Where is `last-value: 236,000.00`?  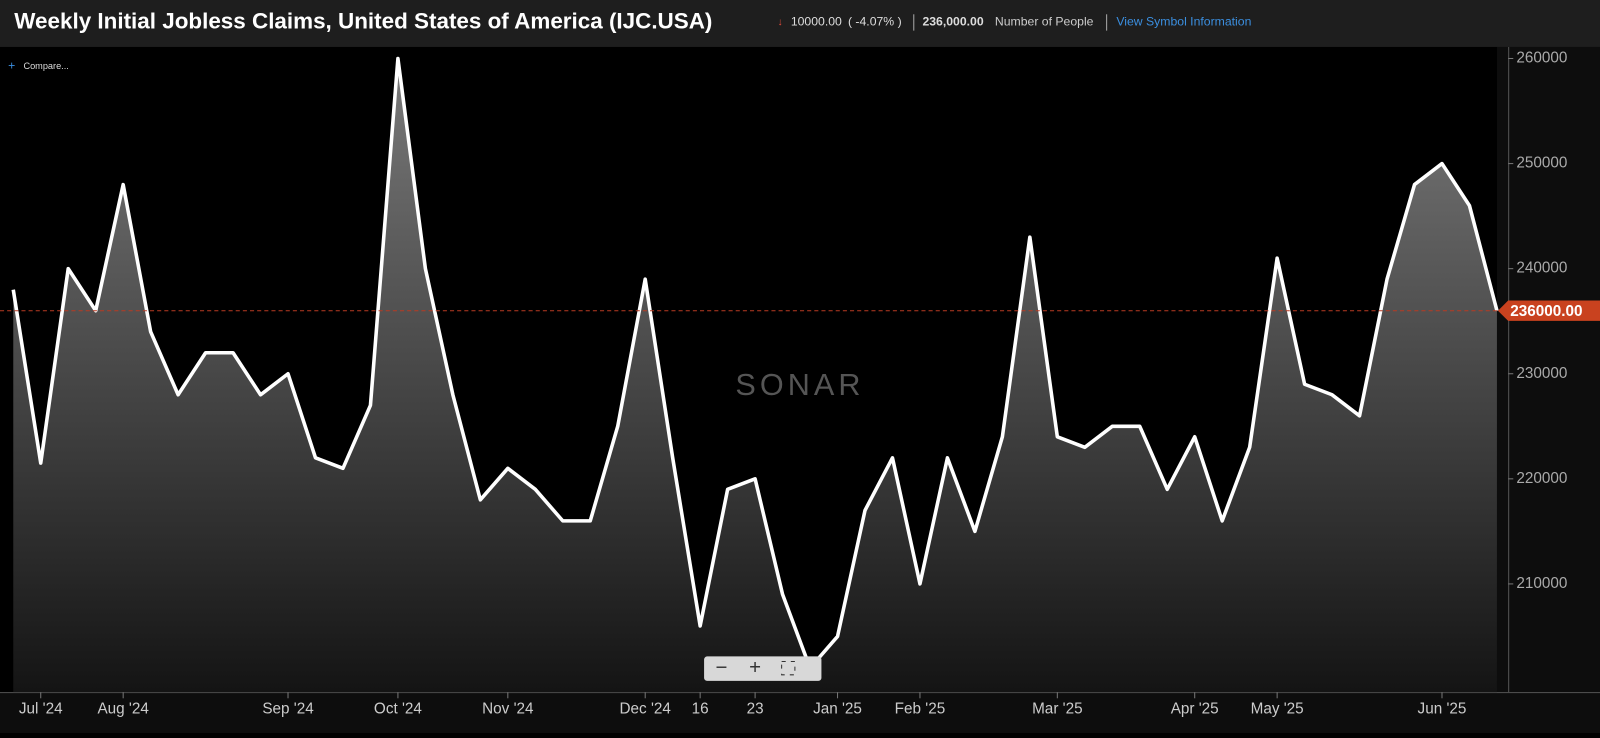 last-value: 236,000.00 is located at coordinates (952, 22).